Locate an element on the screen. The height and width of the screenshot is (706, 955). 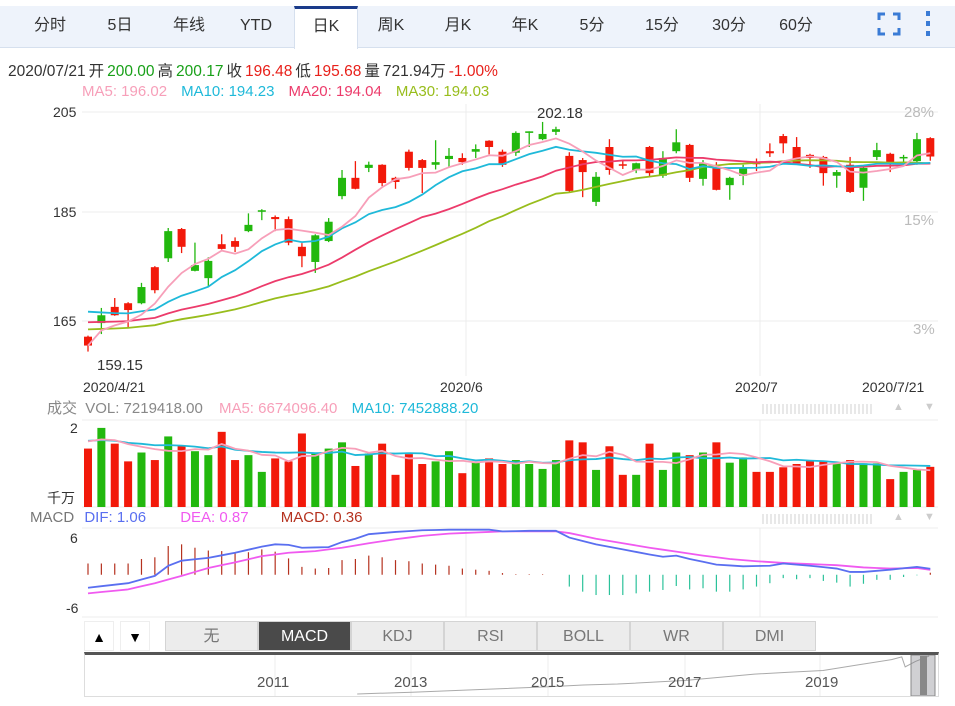
tab-11: 60分 is located at coordinates (796, 25).